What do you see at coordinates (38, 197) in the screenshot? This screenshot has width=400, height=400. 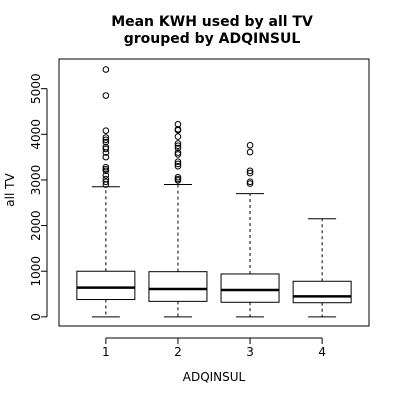 I see `y-axis: 0 1000 2000 3000 4000 5000` at bounding box center [38, 197].